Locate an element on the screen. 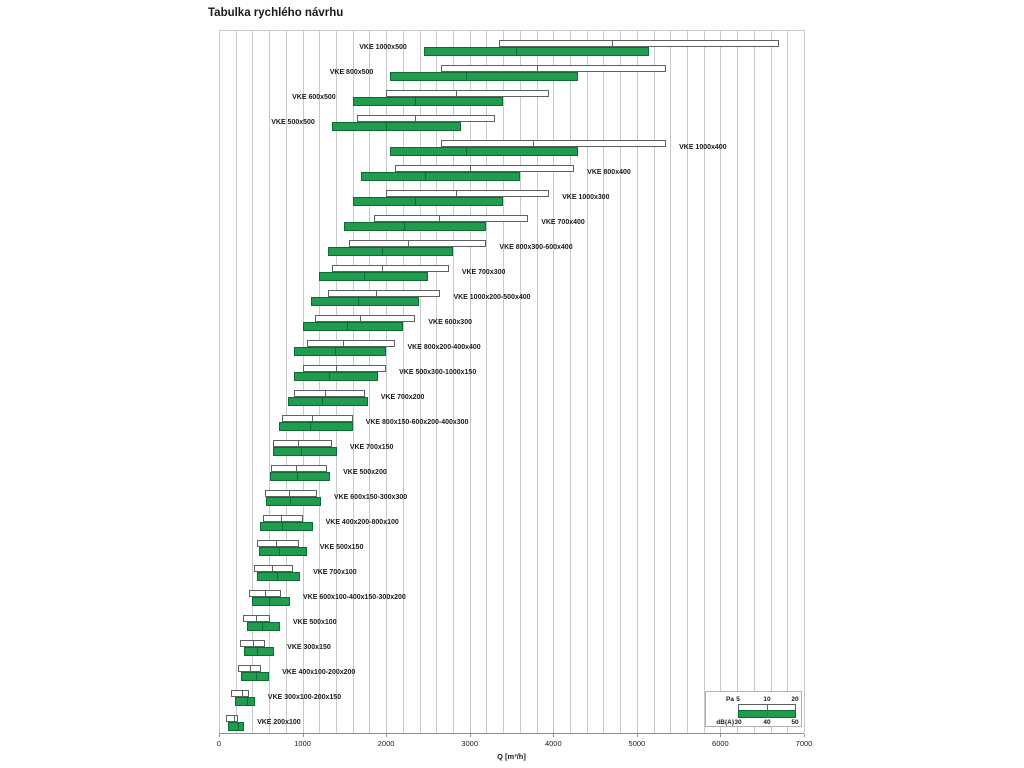 The height and width of the screenshot is (768, 1024). legend-dba-tick-50: 50 is located at coordinates (795, 722).